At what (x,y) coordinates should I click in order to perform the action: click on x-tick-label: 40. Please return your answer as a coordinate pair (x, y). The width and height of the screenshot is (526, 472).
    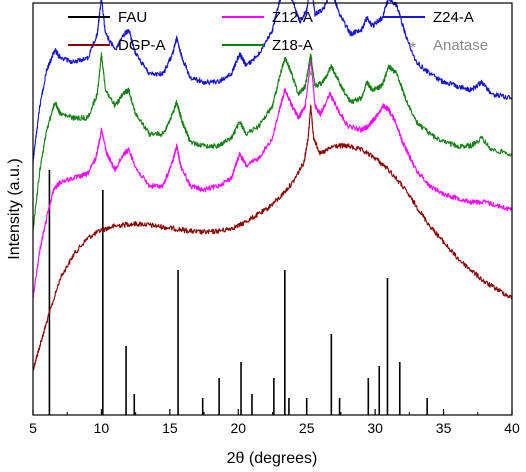
    Looking at the image, I should click on (512, 428).